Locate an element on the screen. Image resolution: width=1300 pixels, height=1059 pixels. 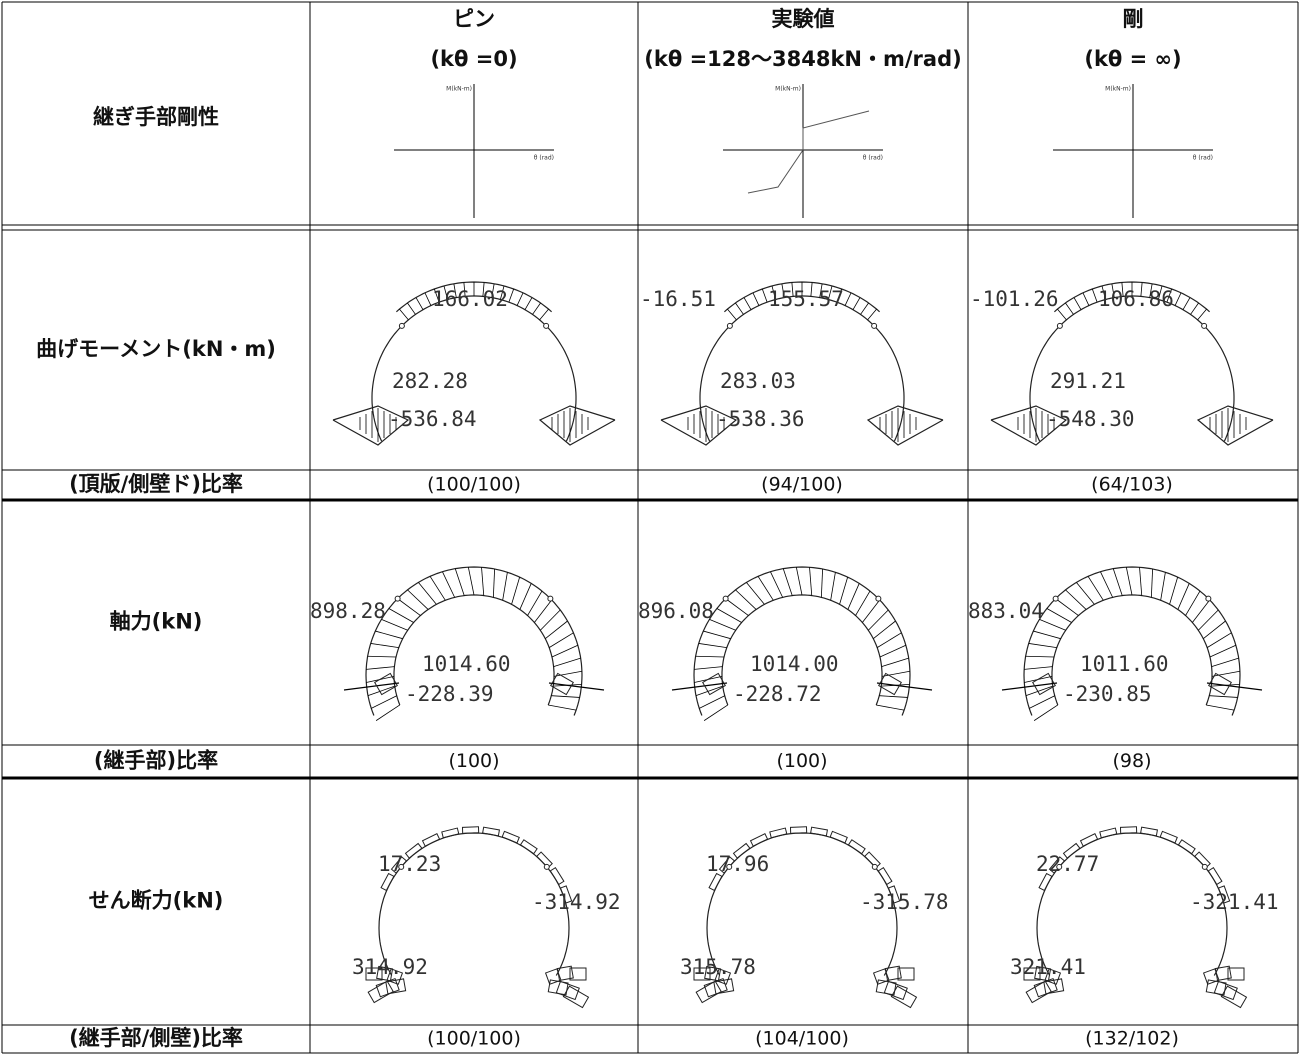
diagram-value: -315.78 is located at coordinates (904, 902).